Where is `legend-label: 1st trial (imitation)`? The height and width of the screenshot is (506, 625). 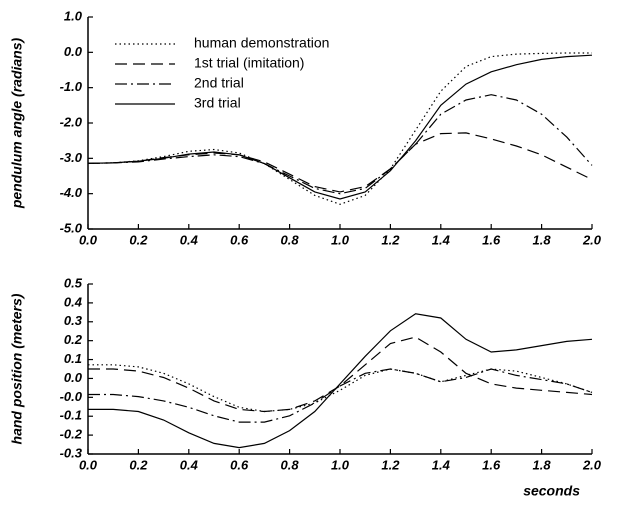
legend-label: 1st trial (imitation) is located at coordinates (249, 63).